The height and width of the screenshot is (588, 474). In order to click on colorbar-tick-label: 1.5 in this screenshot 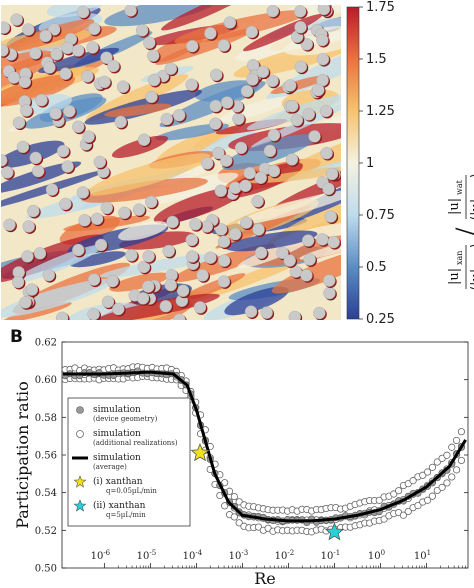, I will do `click(376, 59)`.